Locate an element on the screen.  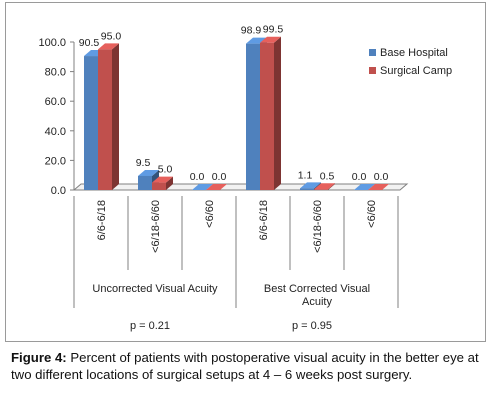
bar-value-label: 98.9 is located at coordinates (251, 31).